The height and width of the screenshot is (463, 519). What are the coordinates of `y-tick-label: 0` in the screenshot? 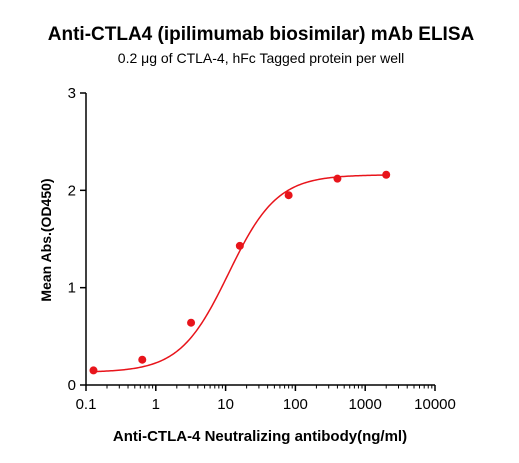 It's located at (72, 385).